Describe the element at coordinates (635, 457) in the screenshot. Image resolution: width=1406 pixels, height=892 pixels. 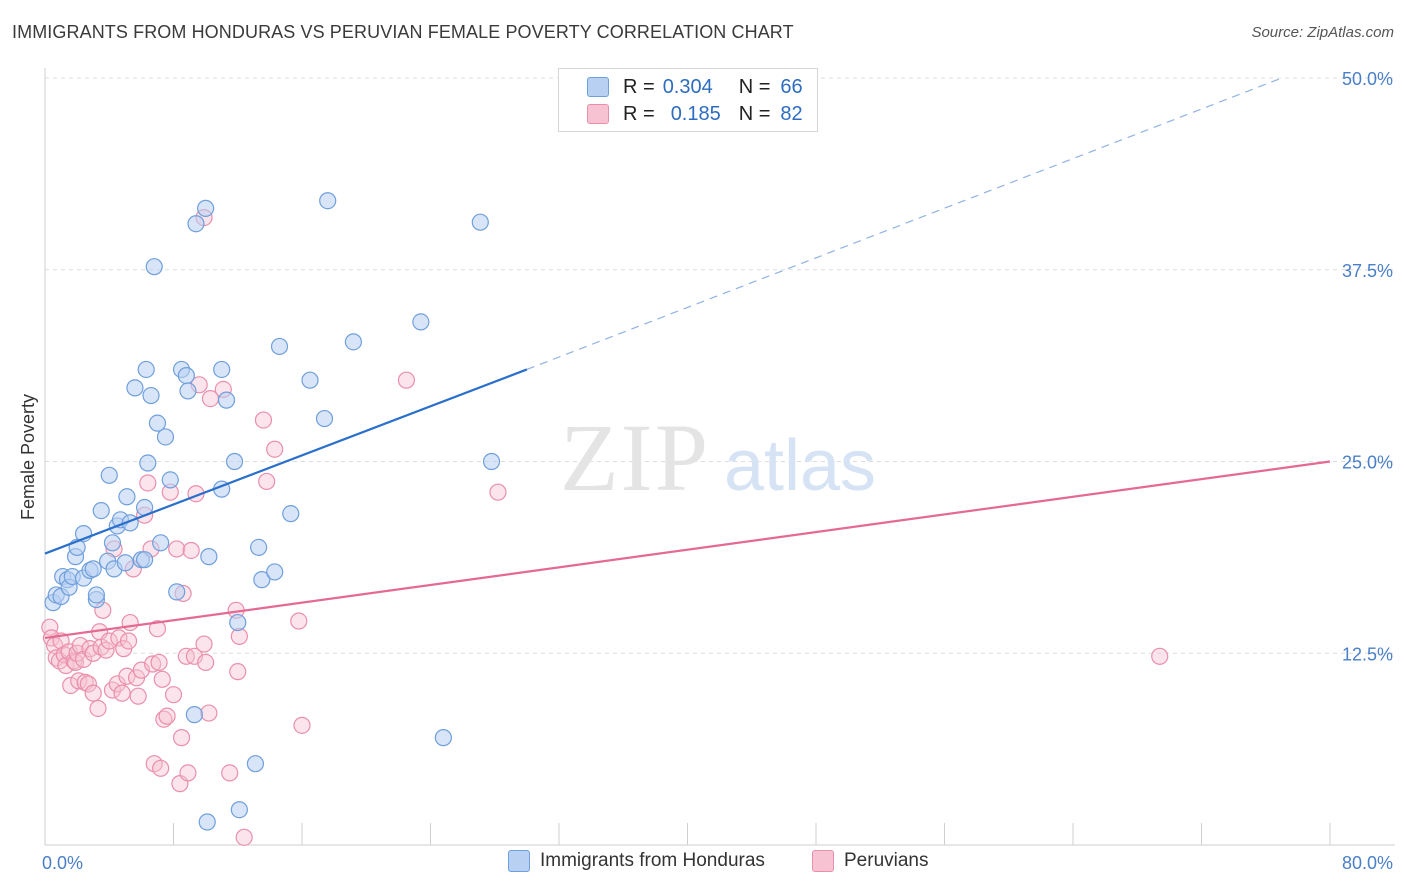
I see `watermark-zip: ZIP` at that location.